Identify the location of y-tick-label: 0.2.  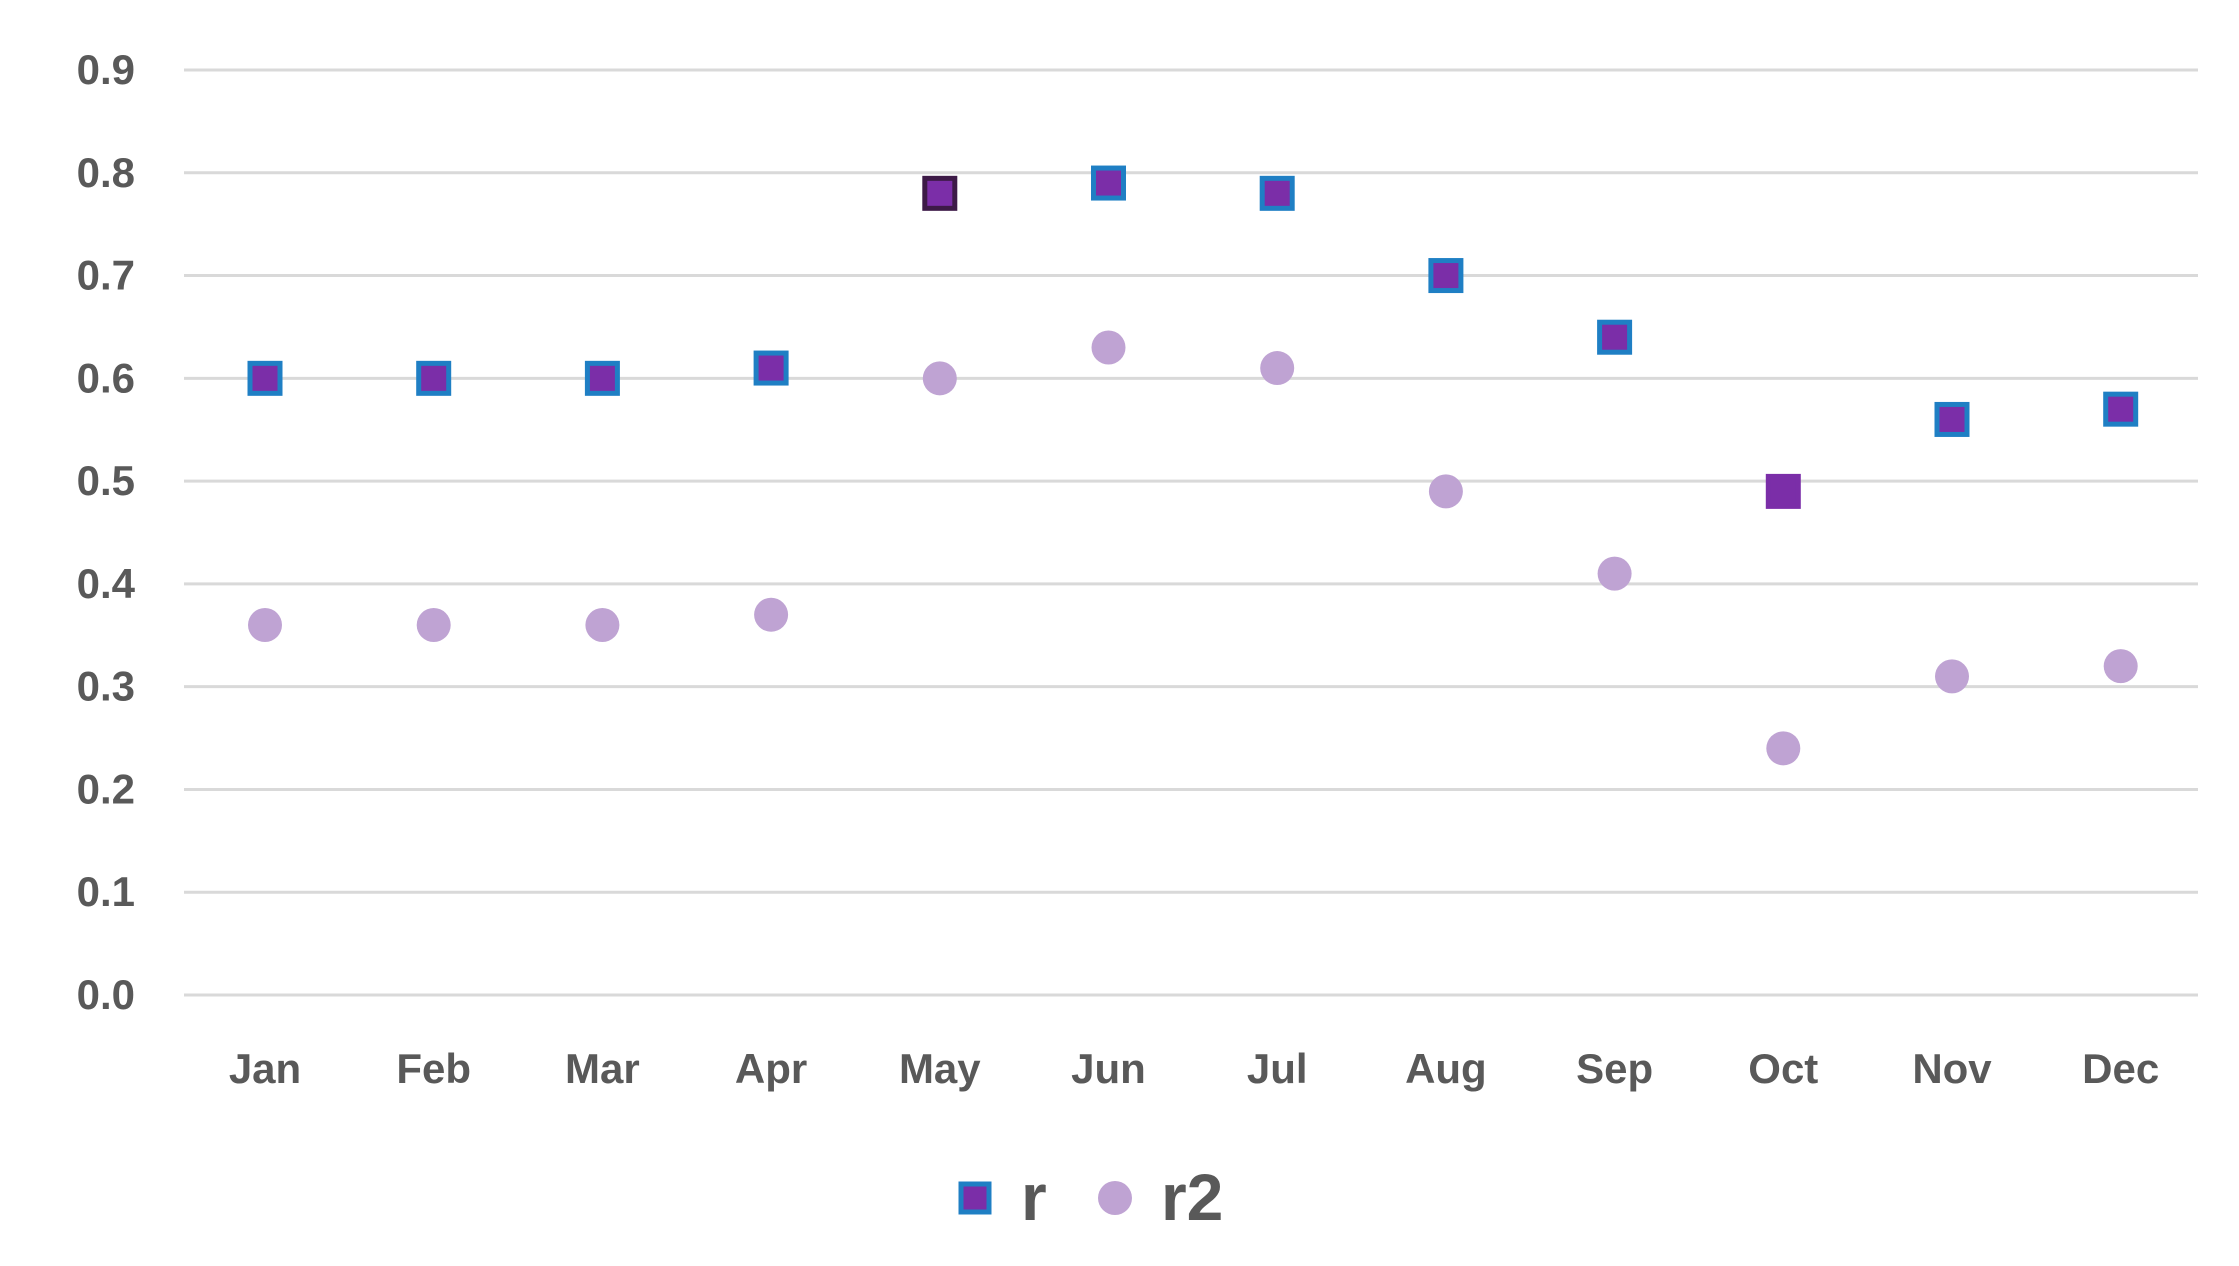
(106, 788).